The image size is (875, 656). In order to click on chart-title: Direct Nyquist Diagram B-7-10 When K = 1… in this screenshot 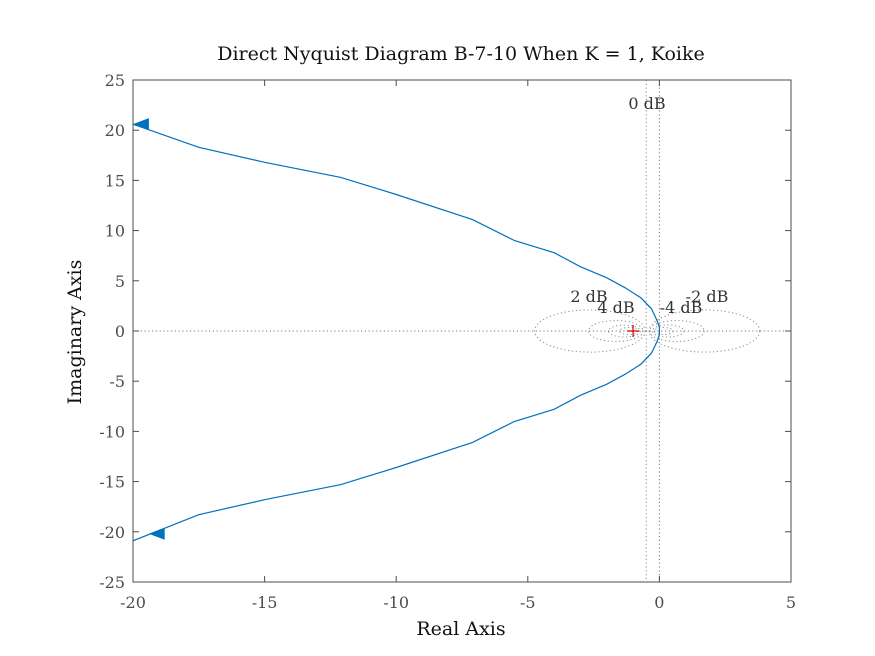, I will do `click(461, 54)`.